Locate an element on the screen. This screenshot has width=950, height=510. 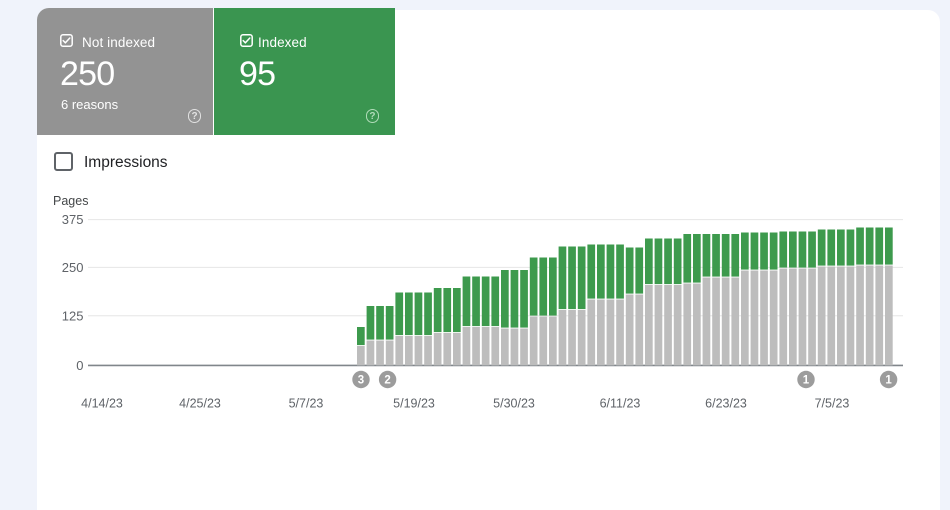
svg-text: 4/25/23 is located at coordinates (200, 404).